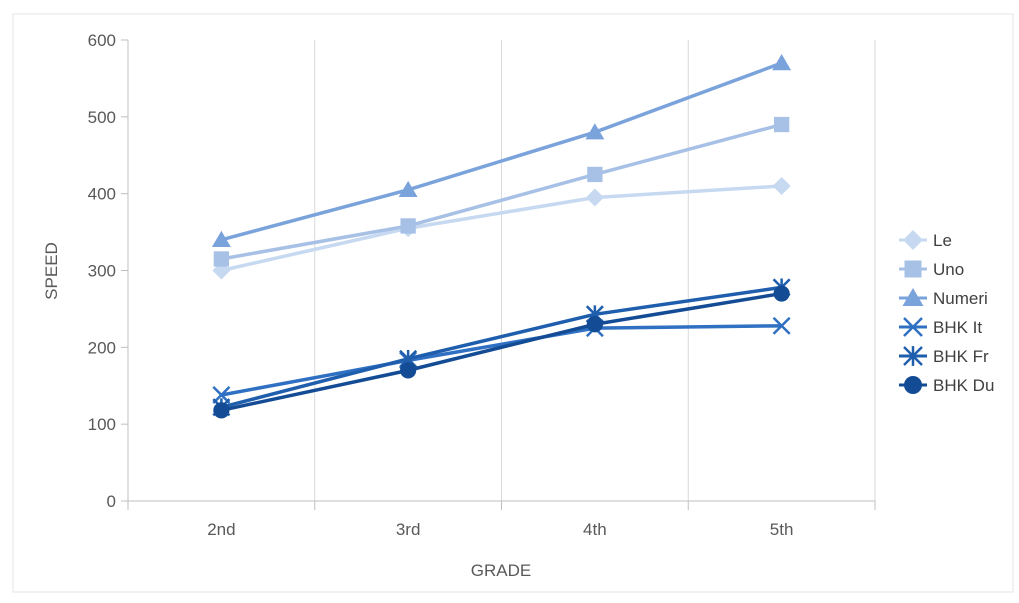 The height and width of the screenshot is (603, 1019). Describe the element at coordinates (408, 529) in the screenshot. I see `x-tick-label: 3rd` at that location.